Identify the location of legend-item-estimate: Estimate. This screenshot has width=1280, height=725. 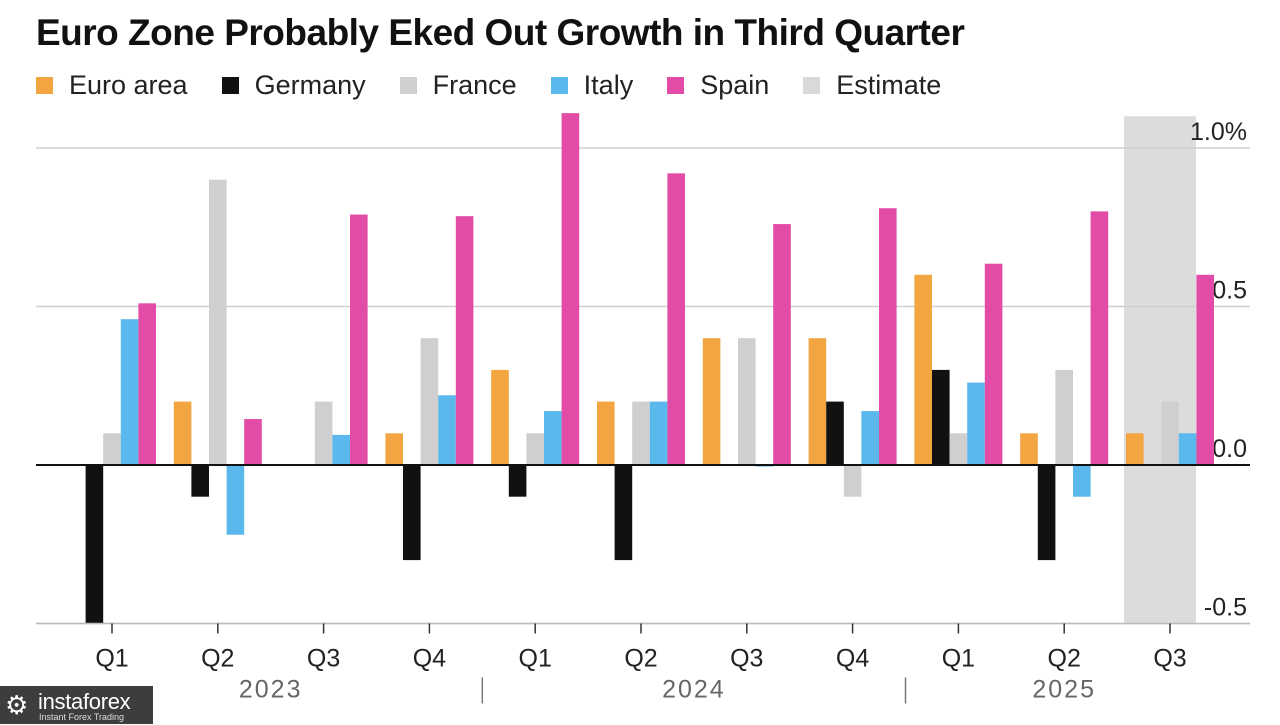
(872, 85).